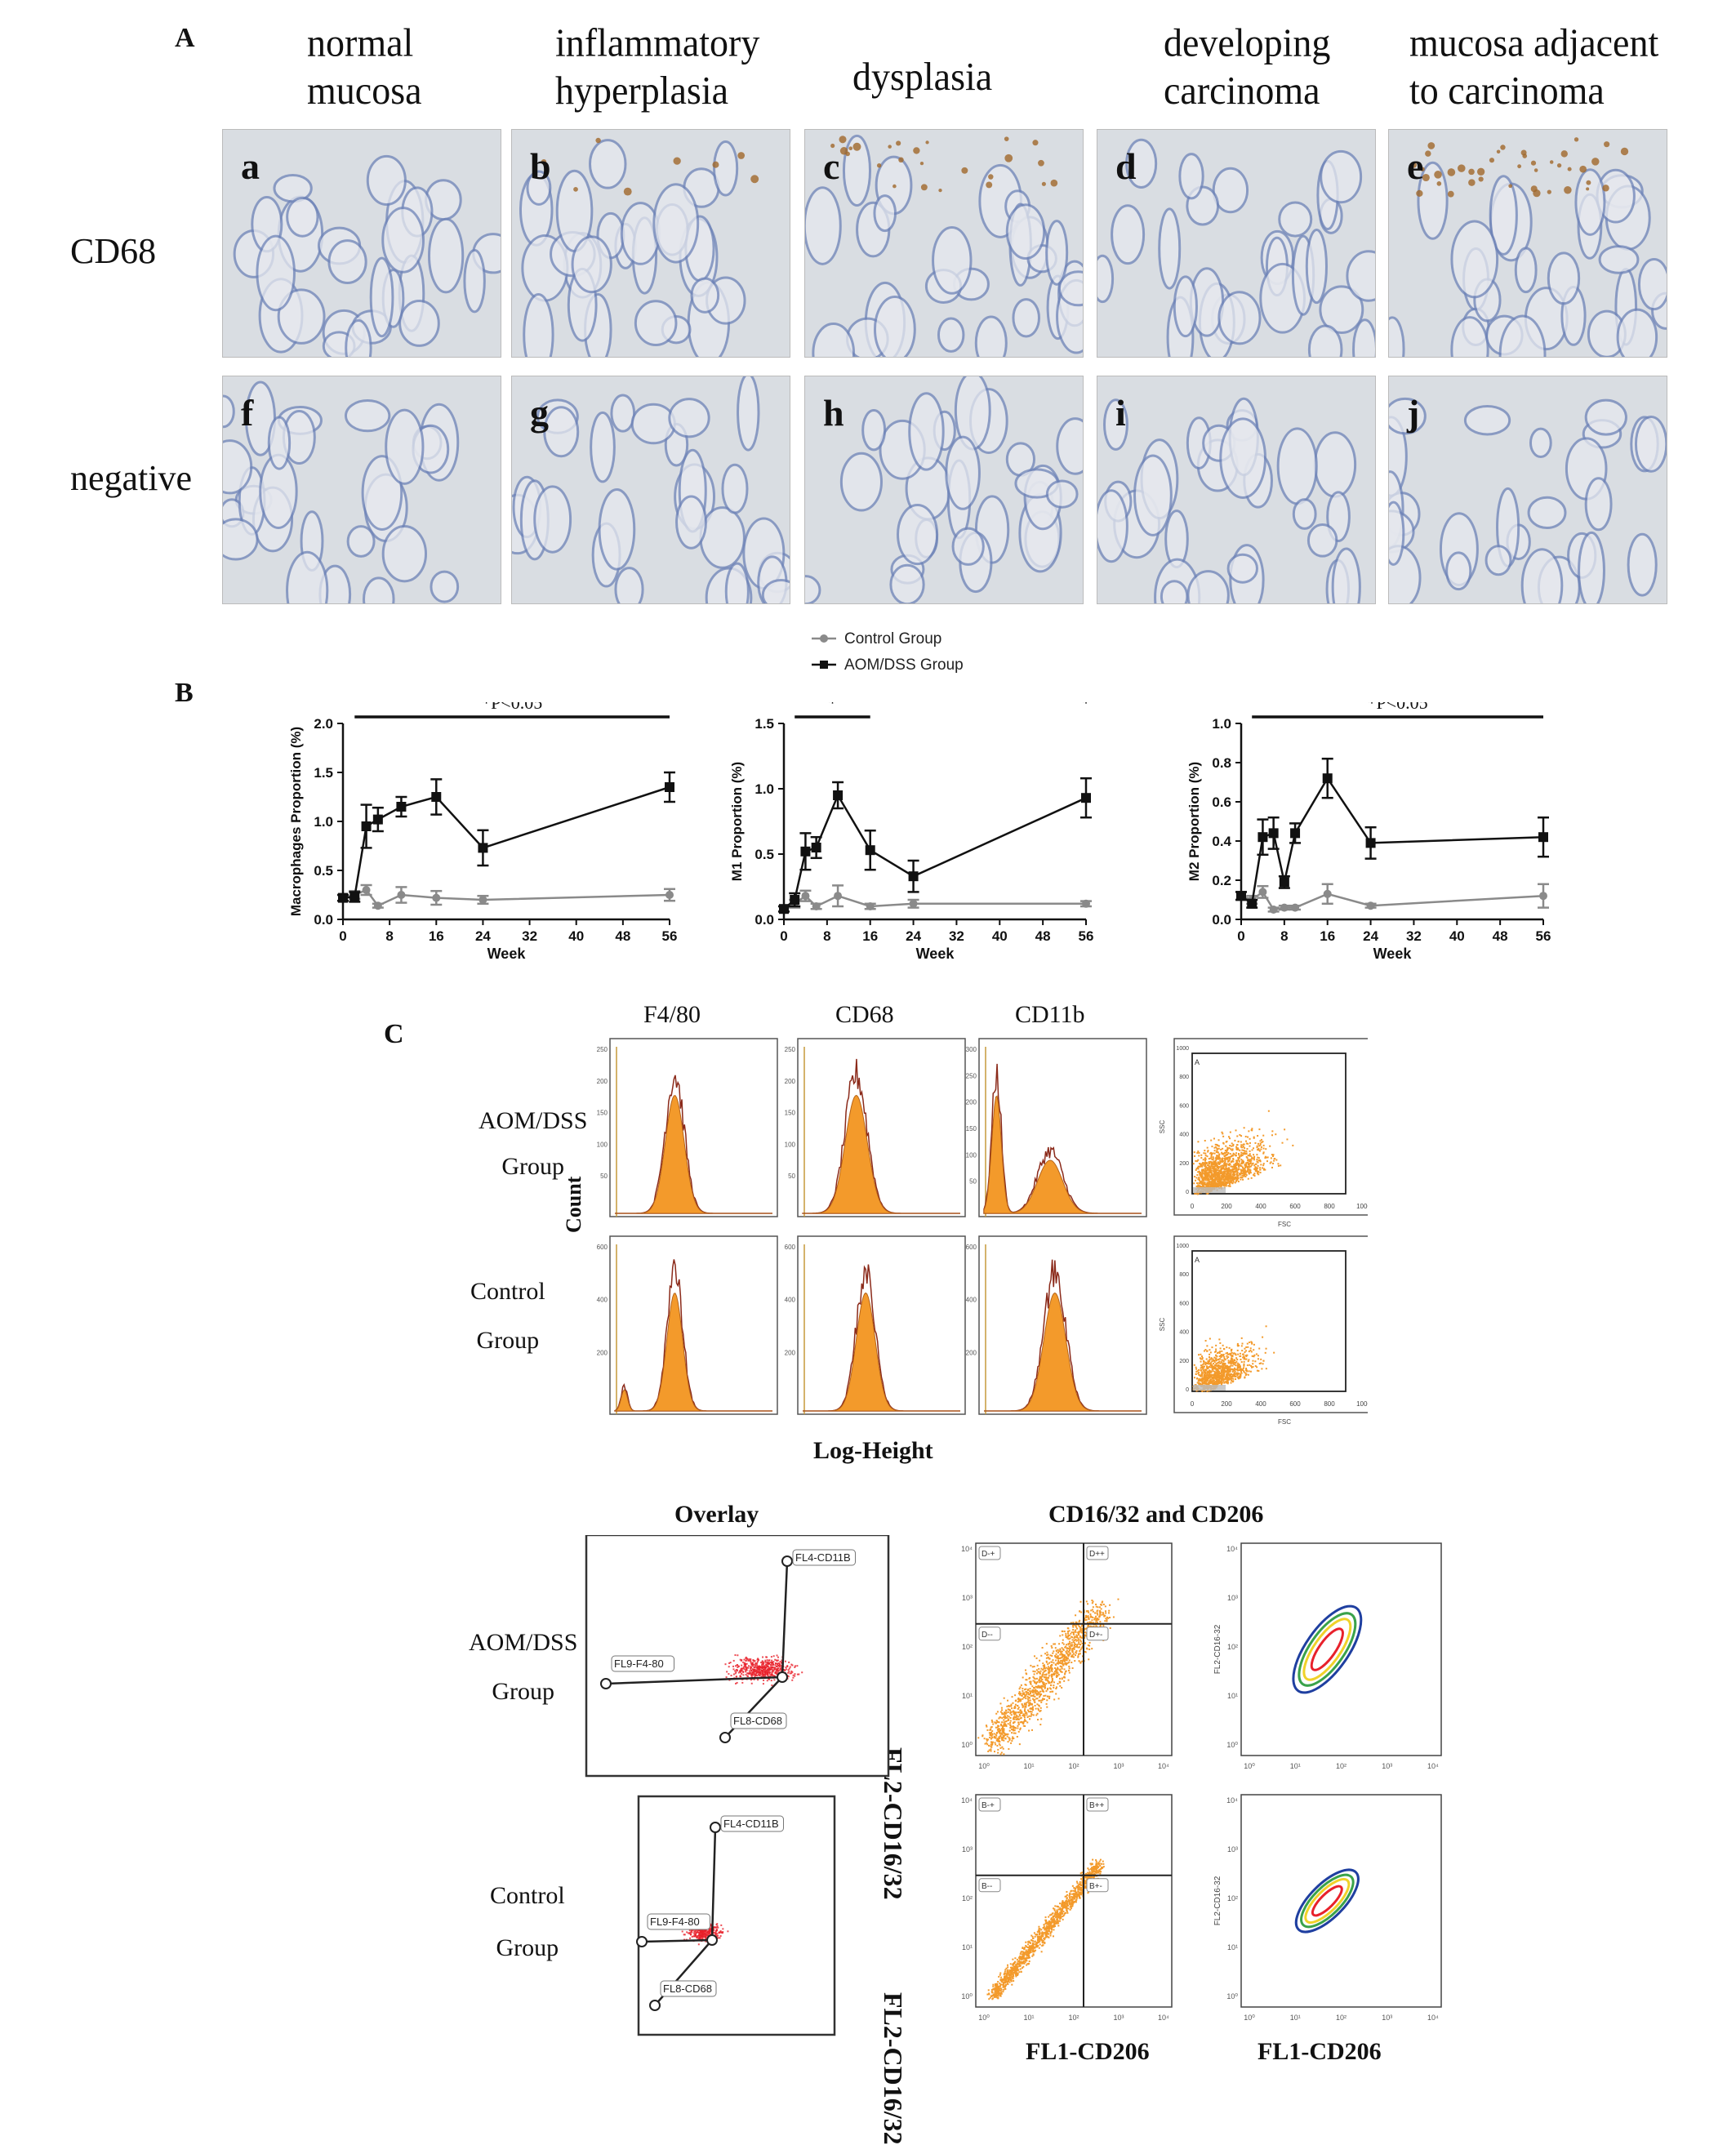  What do you see at coordinates (791, 1049) in the screenshot?
I see `hist-tick-label: 250` at bounding box center [791, 1049].